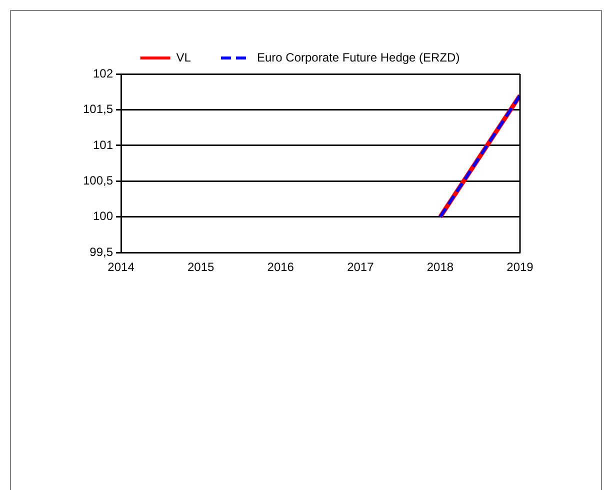 The image size is (605, 490). What do you see at coordinates (520, 267) in the screenshot?
I see `x-tick-label: 2019` at bounding box center [520, 267].